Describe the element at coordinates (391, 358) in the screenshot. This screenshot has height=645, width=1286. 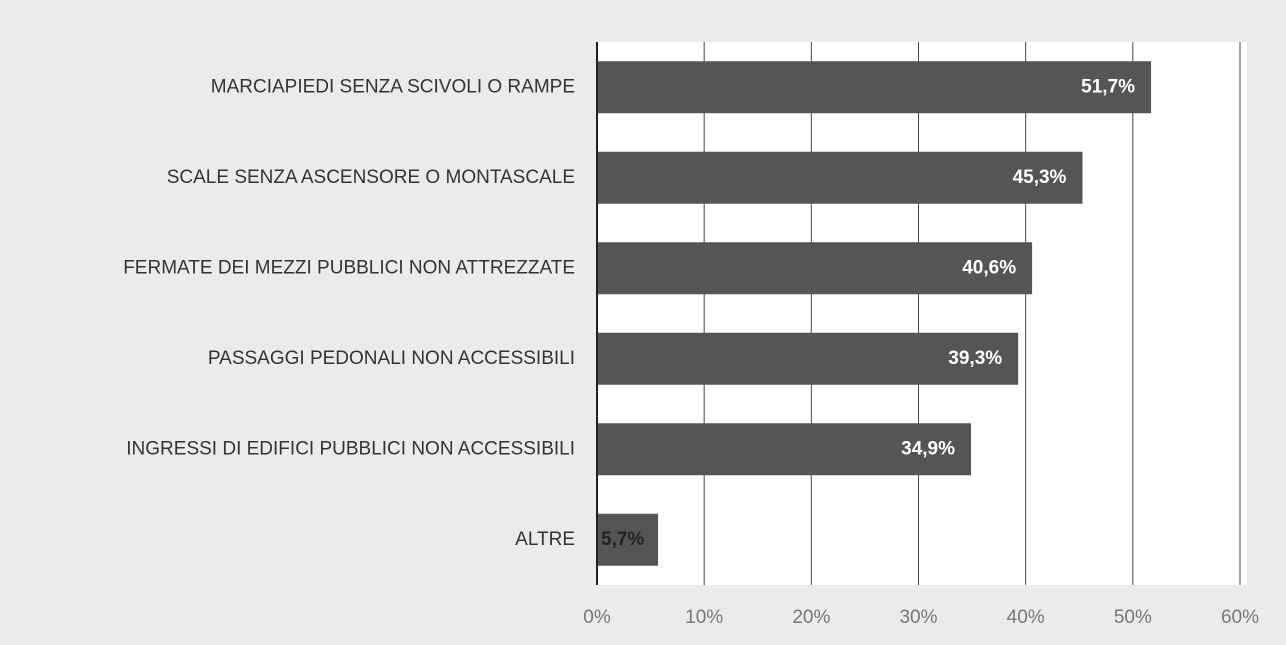
I see `y-tick-label: PASSAGGI PEDONALI NON ACCESSIBILI` at that location.